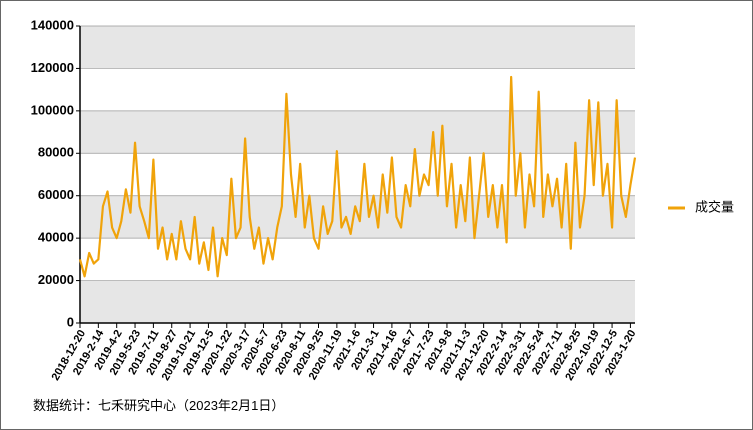 The width and height of the screenshot is (753, 430). Describe the element at coordinates (56, 194) in the screenshot. I see `y-tick-label: 60000` at that location.